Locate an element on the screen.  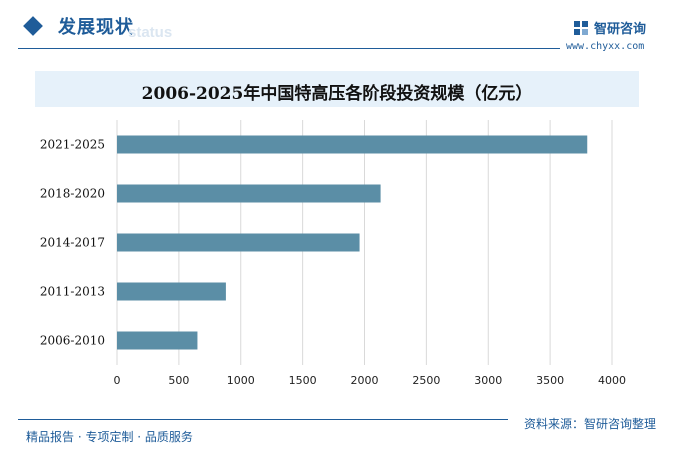
category-label: 2011-2013 is located at coordinates (72, 292).